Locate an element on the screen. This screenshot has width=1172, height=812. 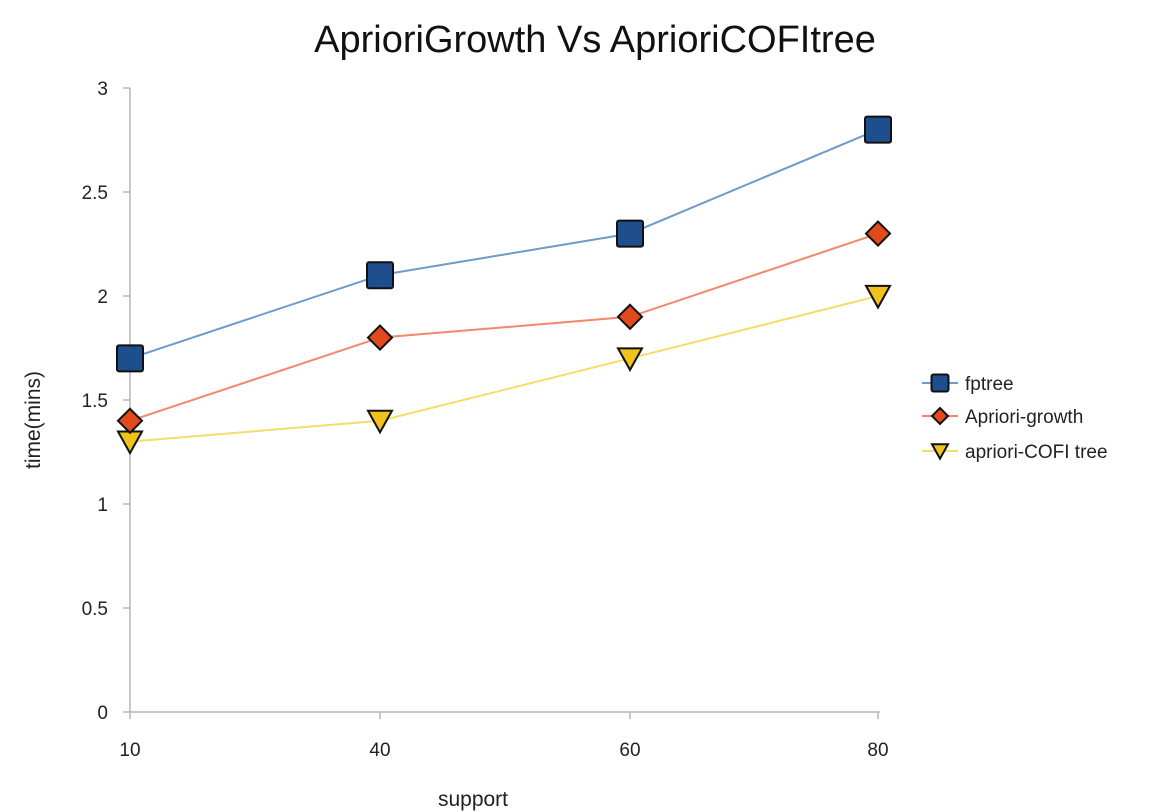
y-tick-label: 2 is located at coordinates (102, 297).